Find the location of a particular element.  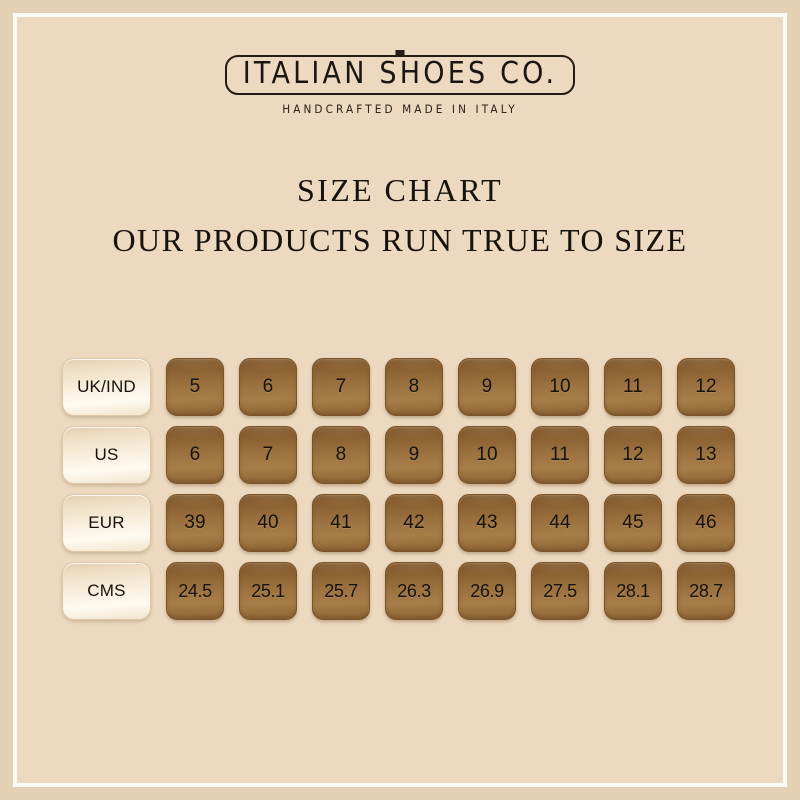

size-cell: 43 is located at coordinates (487, 523).